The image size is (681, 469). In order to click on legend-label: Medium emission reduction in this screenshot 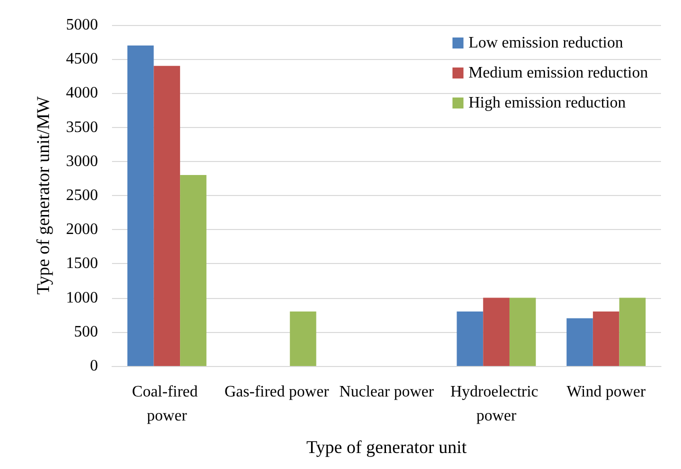, I will do `click(558, 73)`.